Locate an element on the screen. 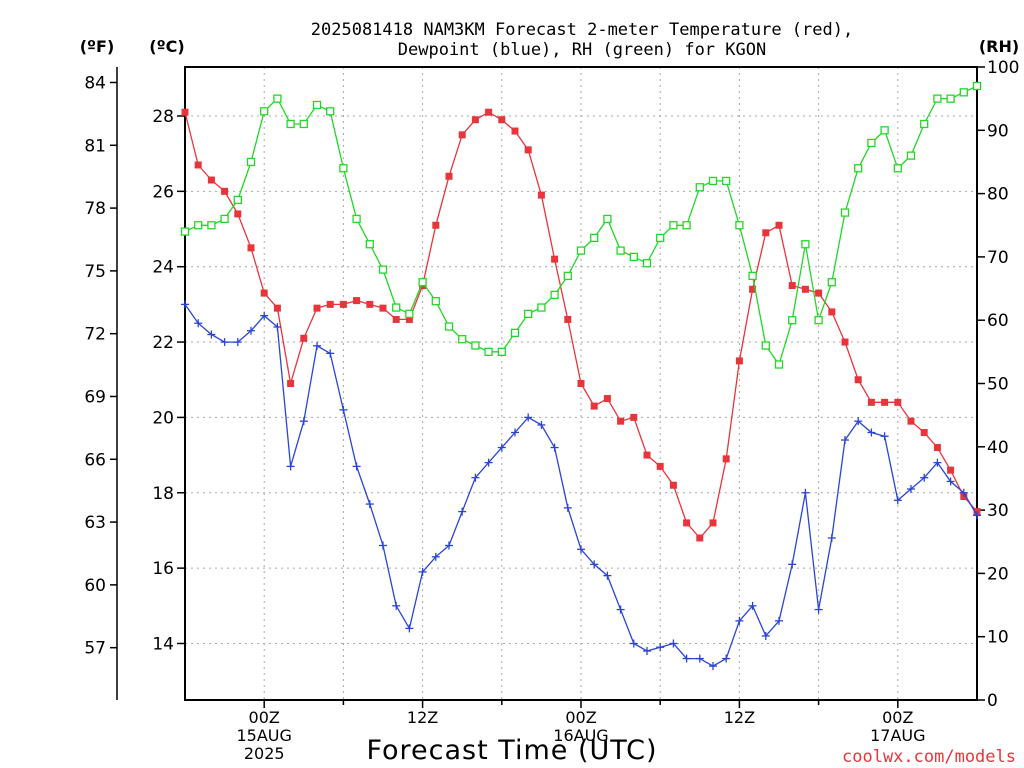 The image size is (1024, 768). rh-tick-label: 50 is located at coordinates (998, 385).